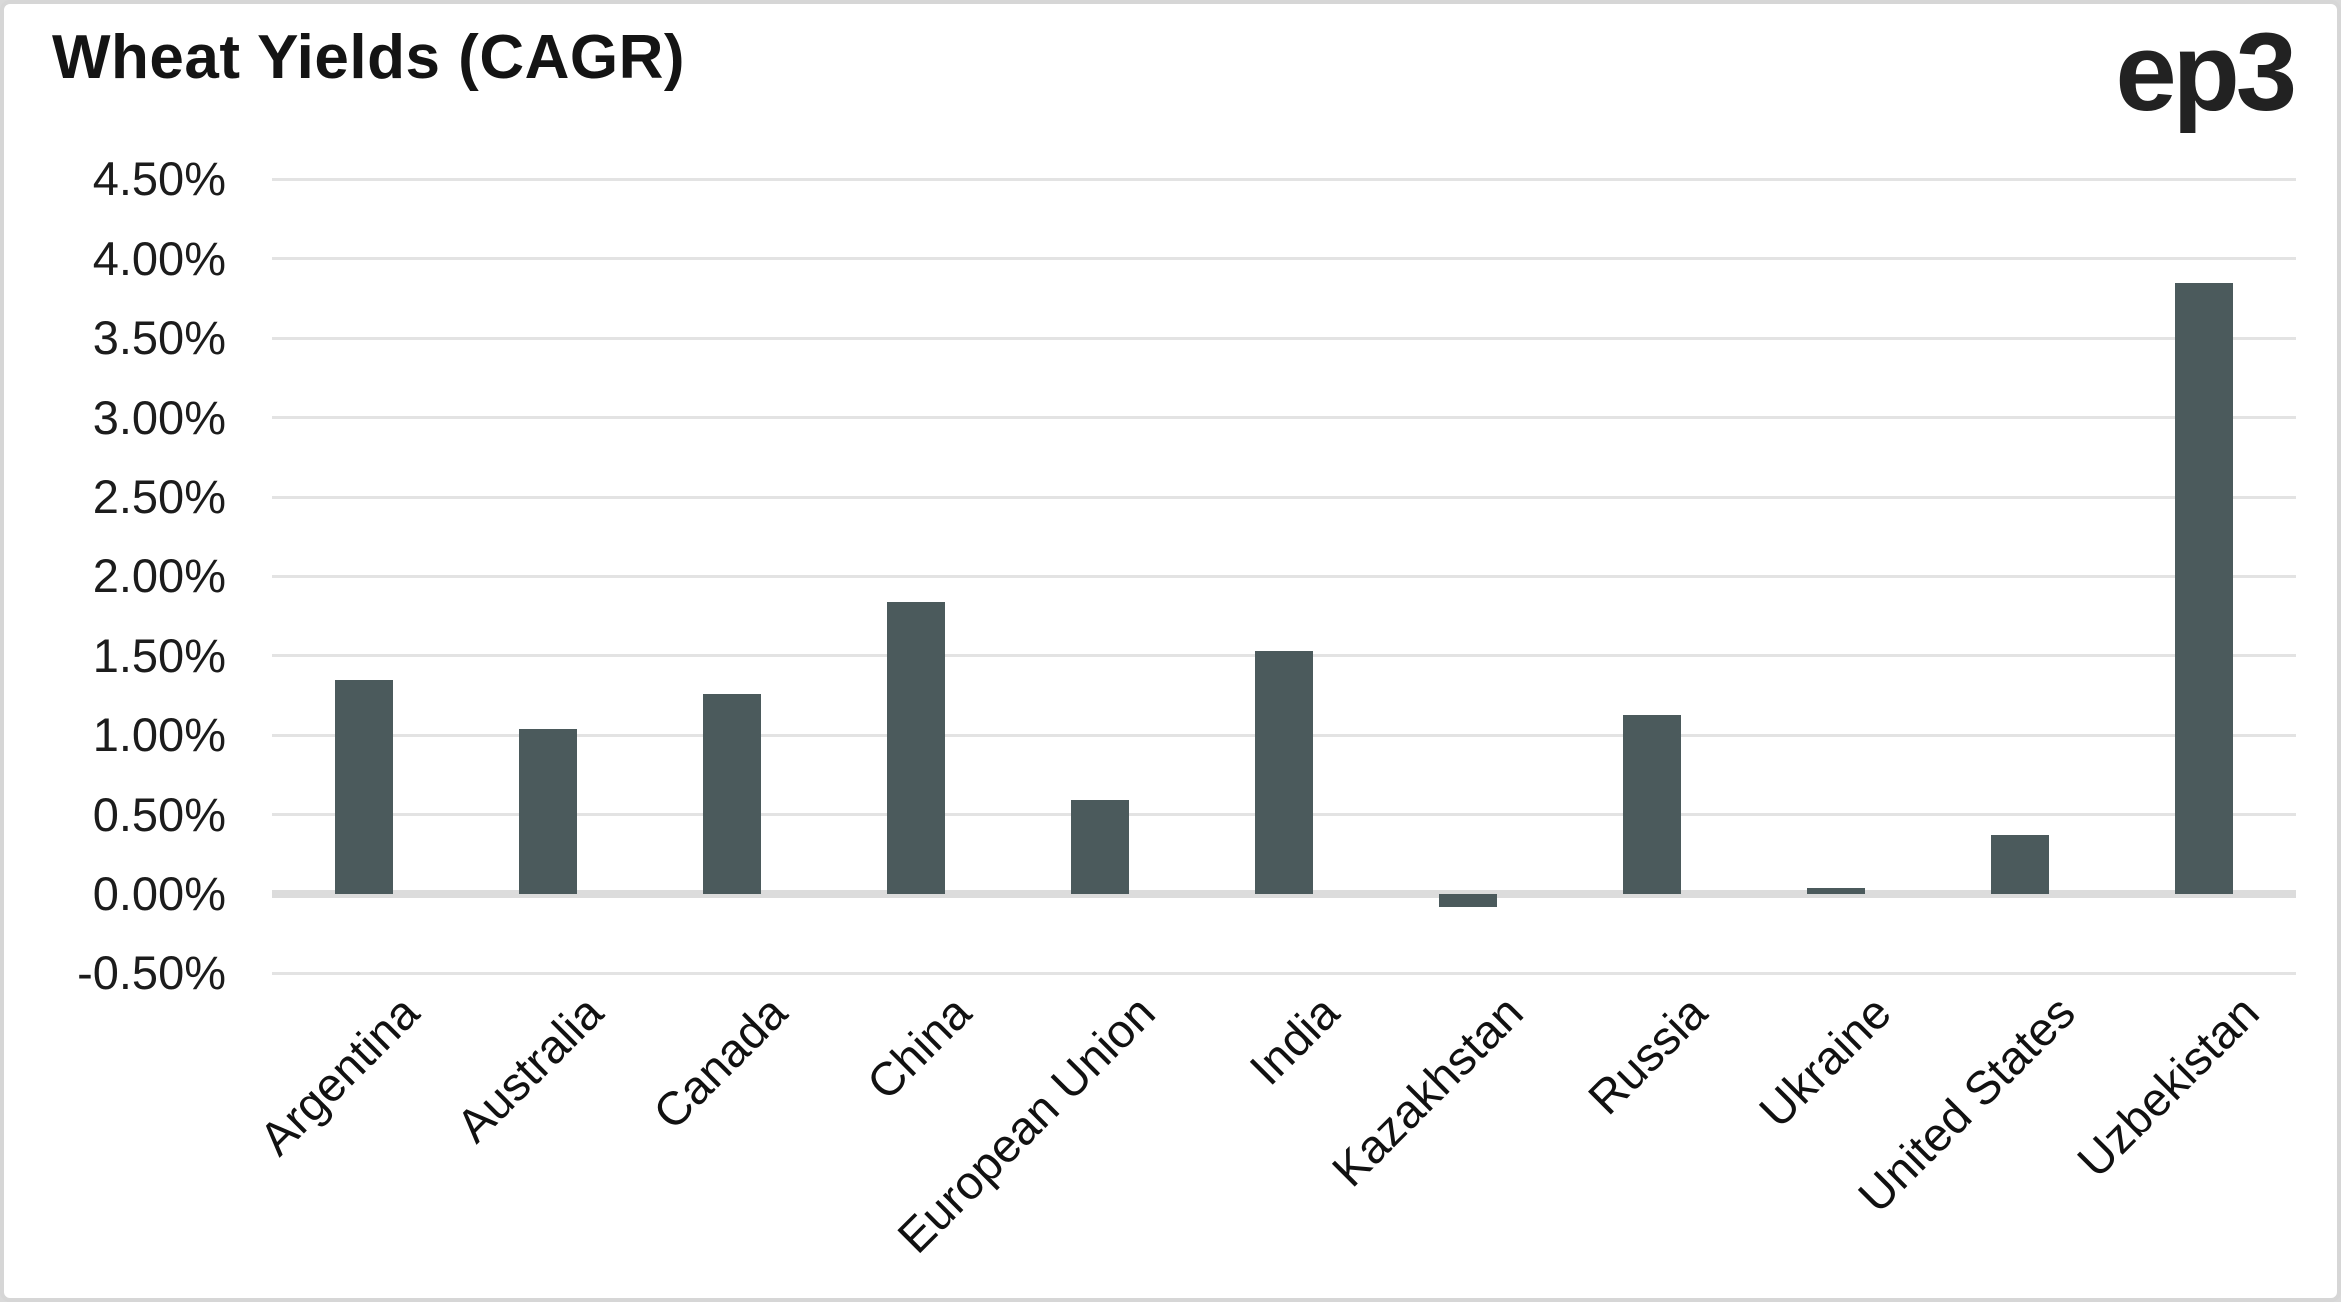  Describe the element at coordinates (1468, 900) in the screenshot. I see `bar-kazakhstan` at that location.